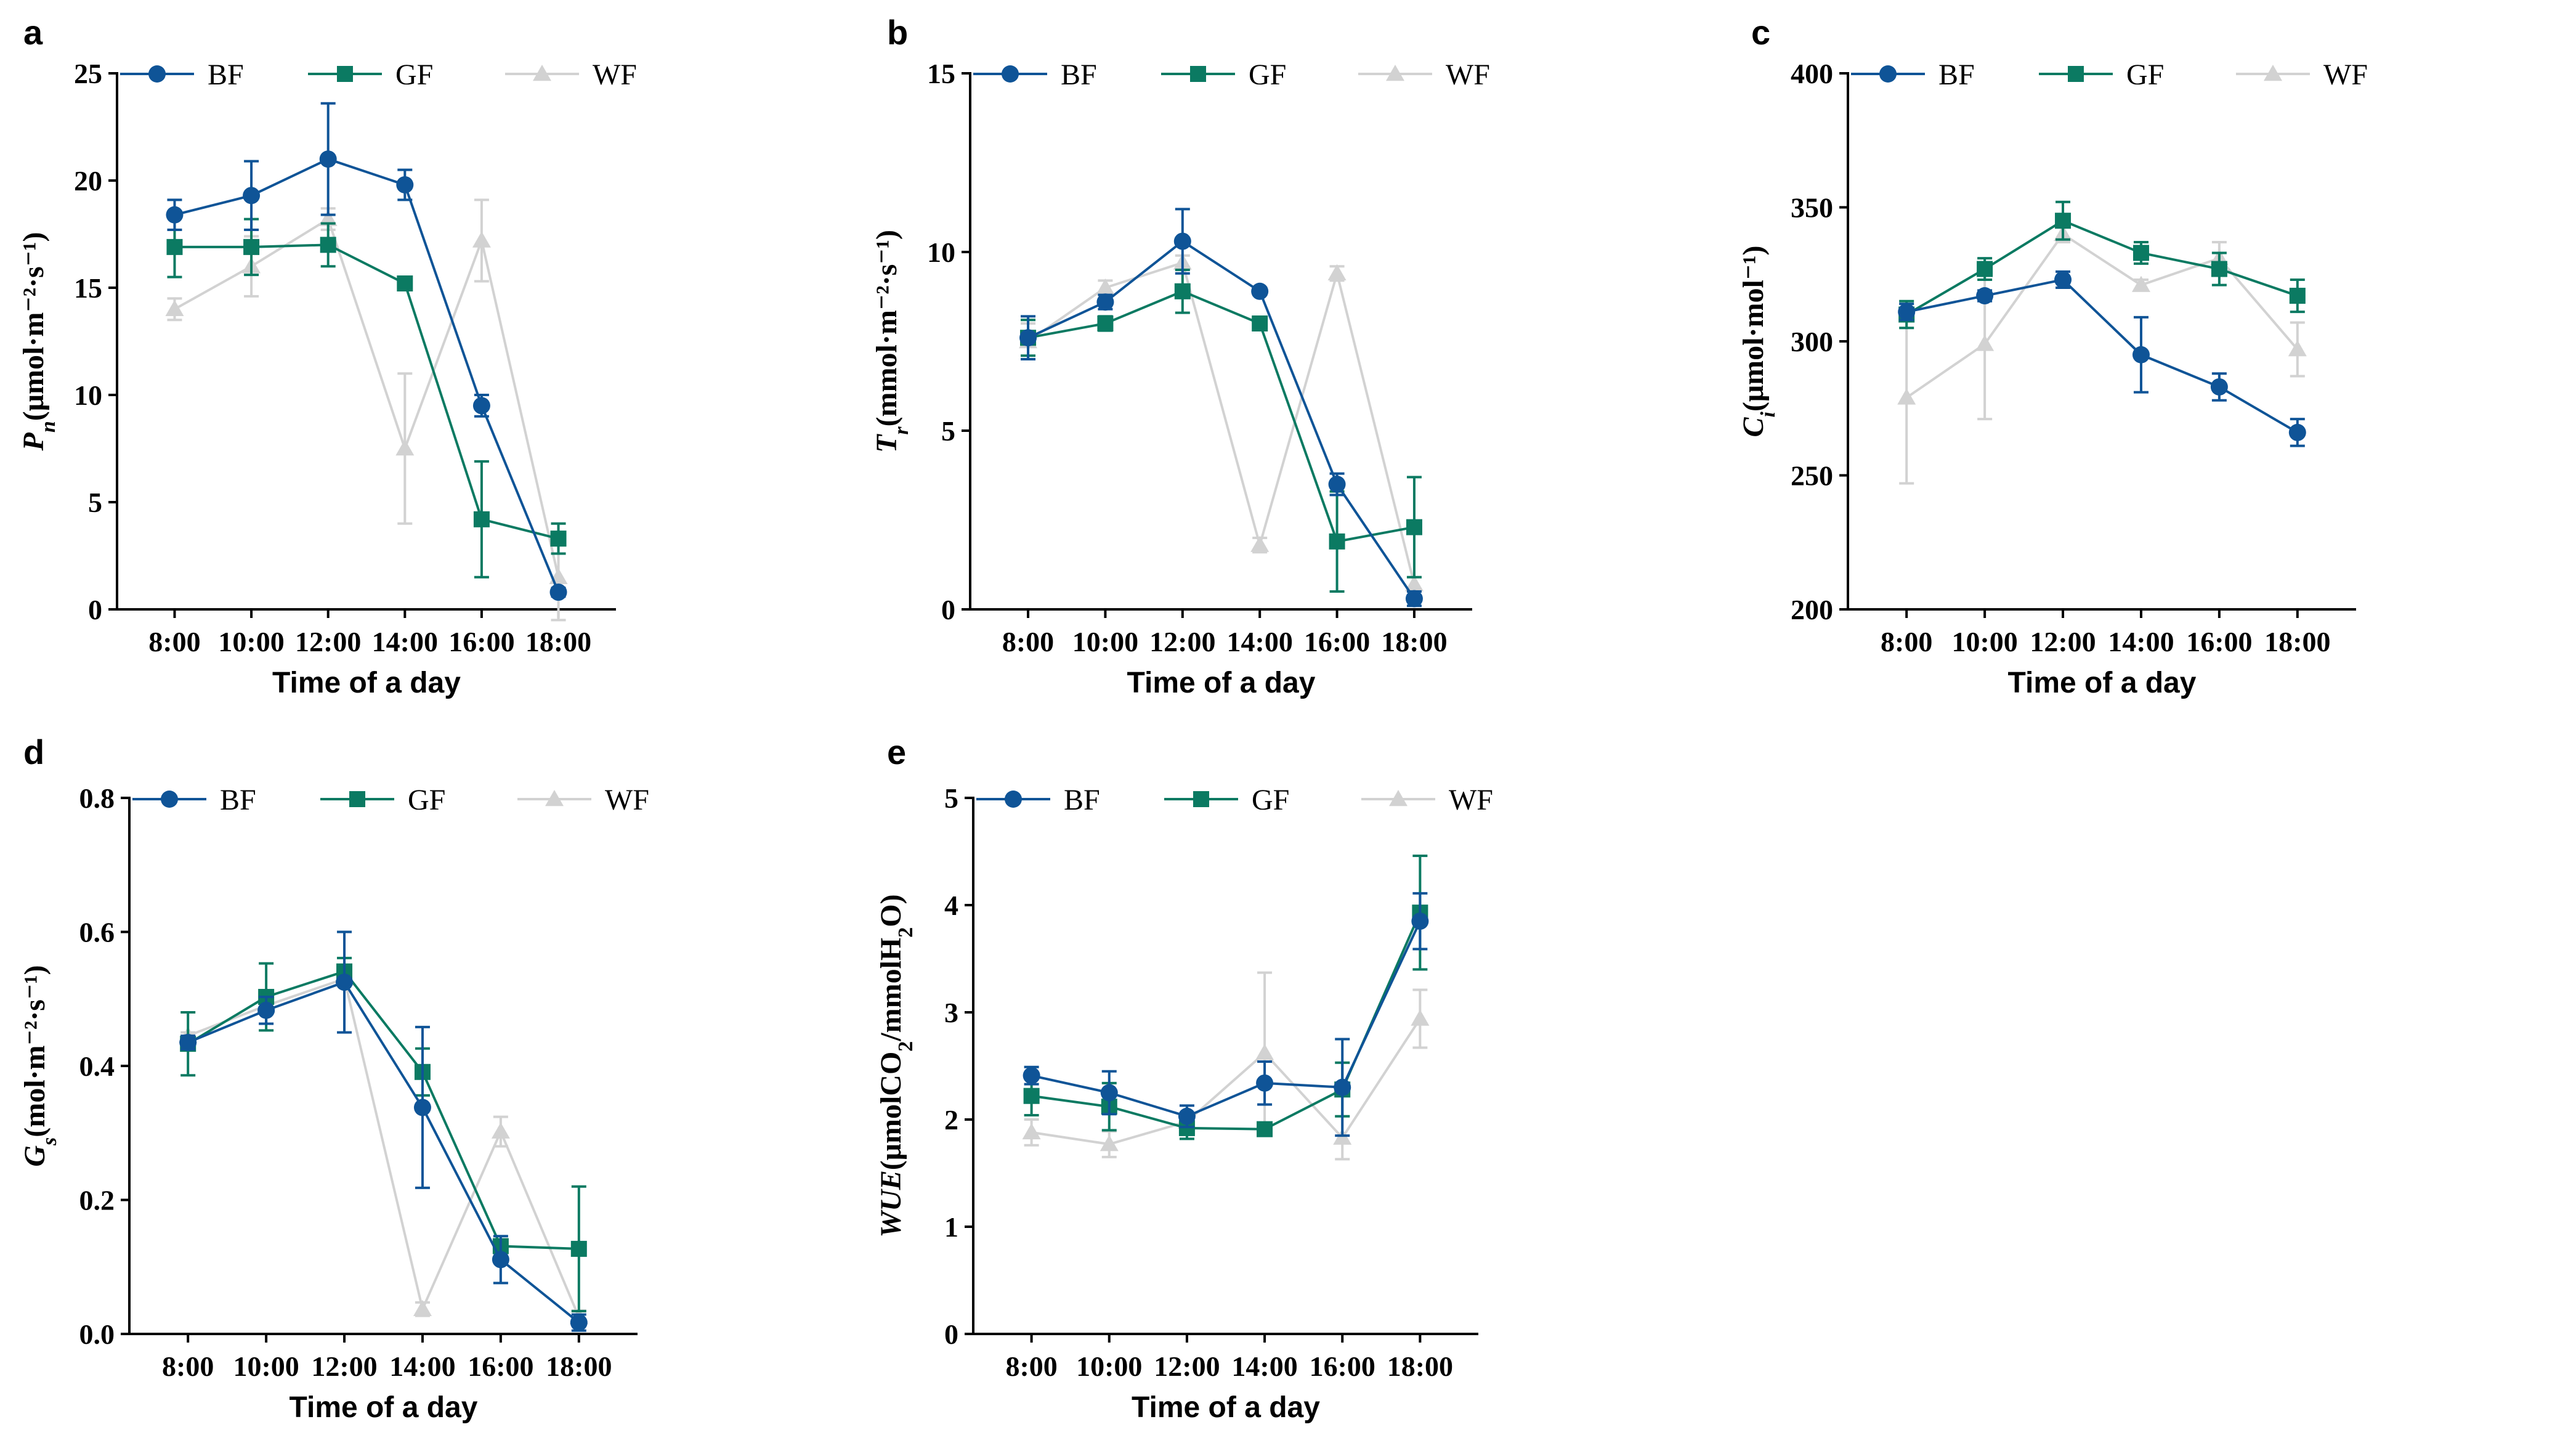  Describe the element at coordinates (1760, 32) in the screenshot. I see `panel-letter: c` at that location.